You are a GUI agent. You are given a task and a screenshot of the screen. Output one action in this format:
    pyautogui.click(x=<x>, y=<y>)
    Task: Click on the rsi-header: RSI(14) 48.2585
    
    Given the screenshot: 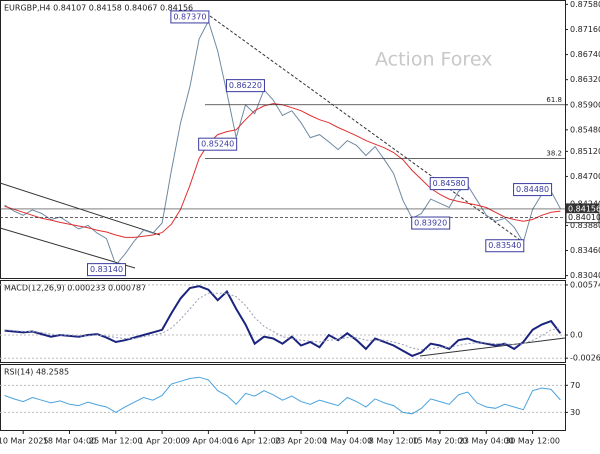 What is the action you would take?
    pyautogui.click(x=36, y=372)
    